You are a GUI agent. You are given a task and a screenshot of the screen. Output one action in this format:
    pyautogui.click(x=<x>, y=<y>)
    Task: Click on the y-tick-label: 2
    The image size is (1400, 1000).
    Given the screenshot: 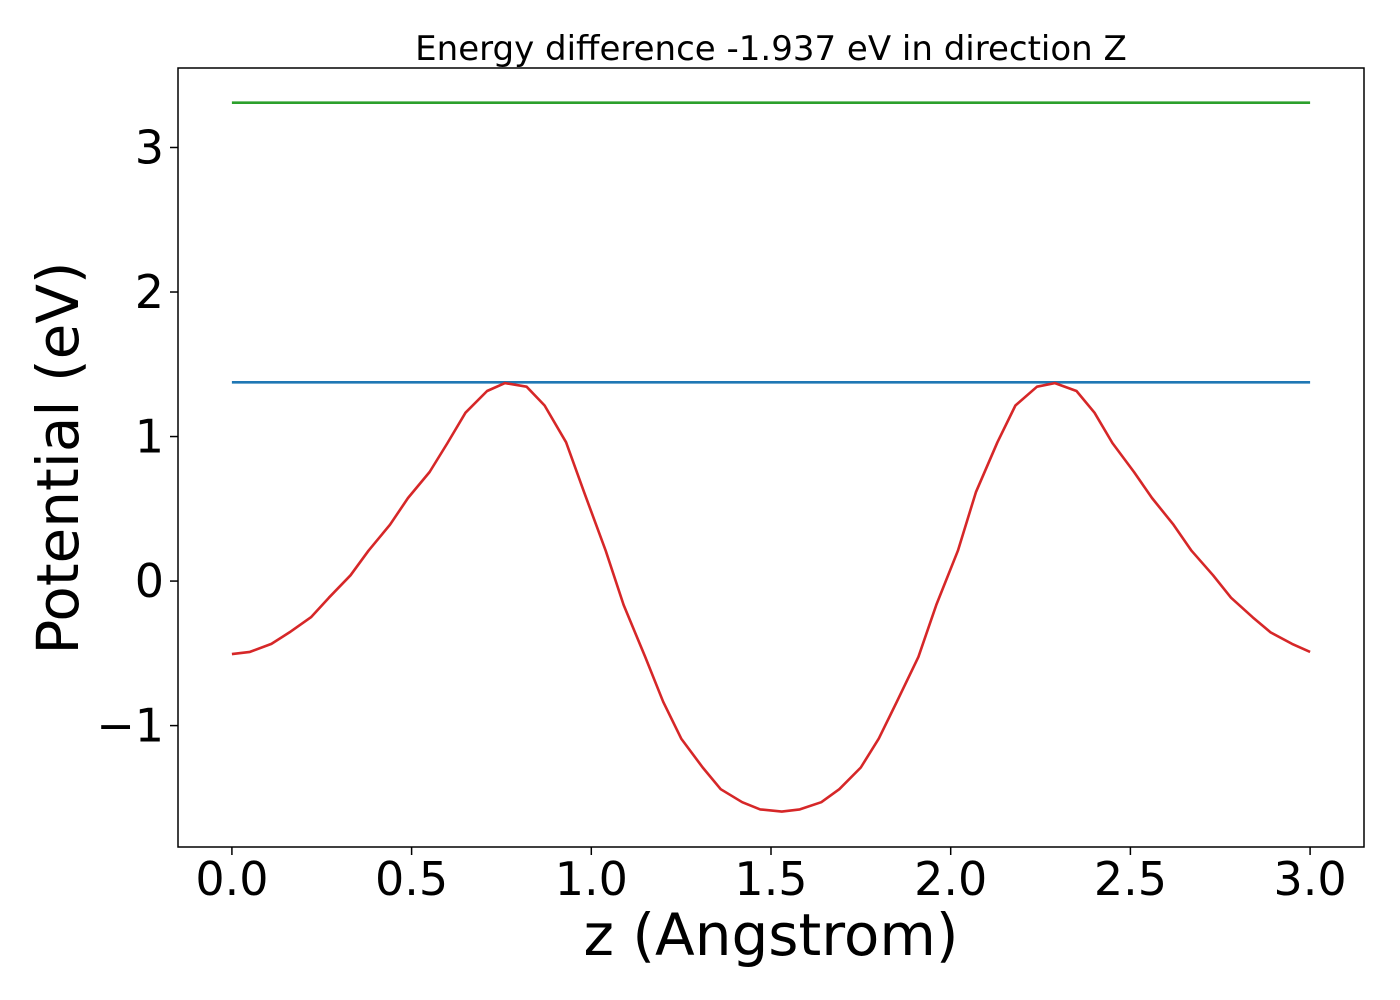 What is the action you would take?
    pyautogui.click(x=149, y=292)
    